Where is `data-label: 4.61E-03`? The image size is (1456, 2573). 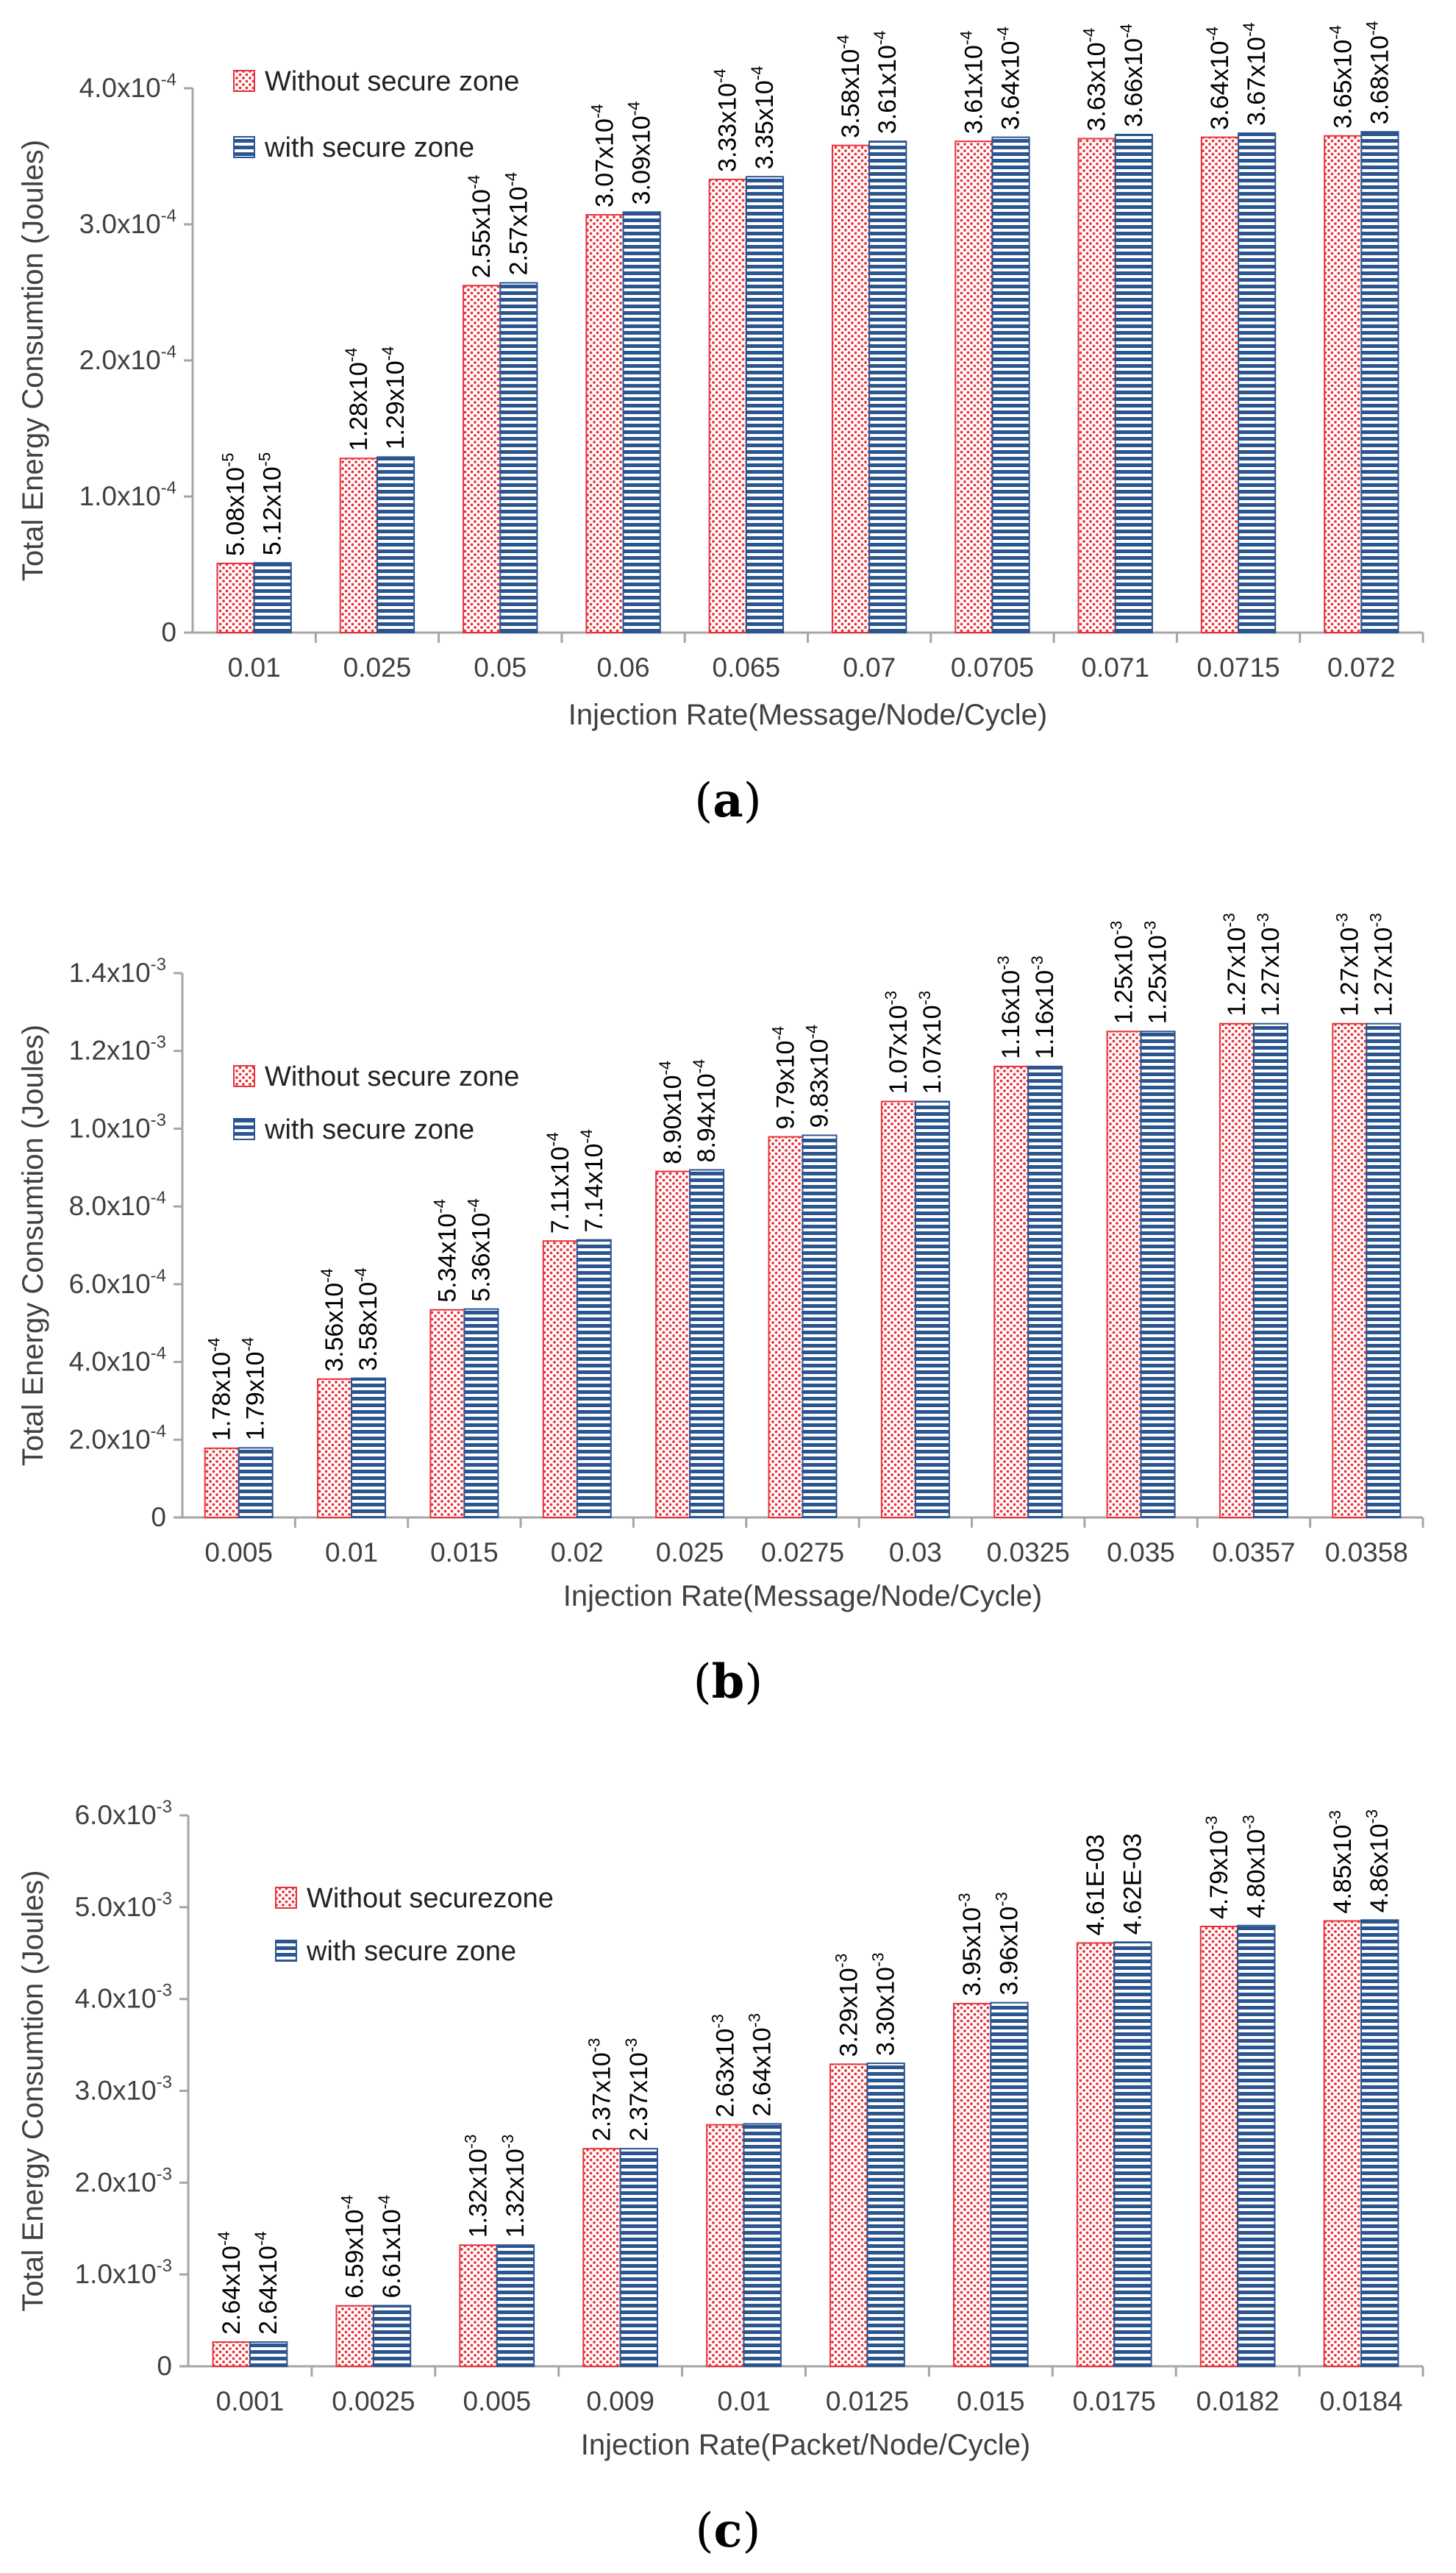 data-label: 4.61E-03 is located at coordinates (1096, 1885).